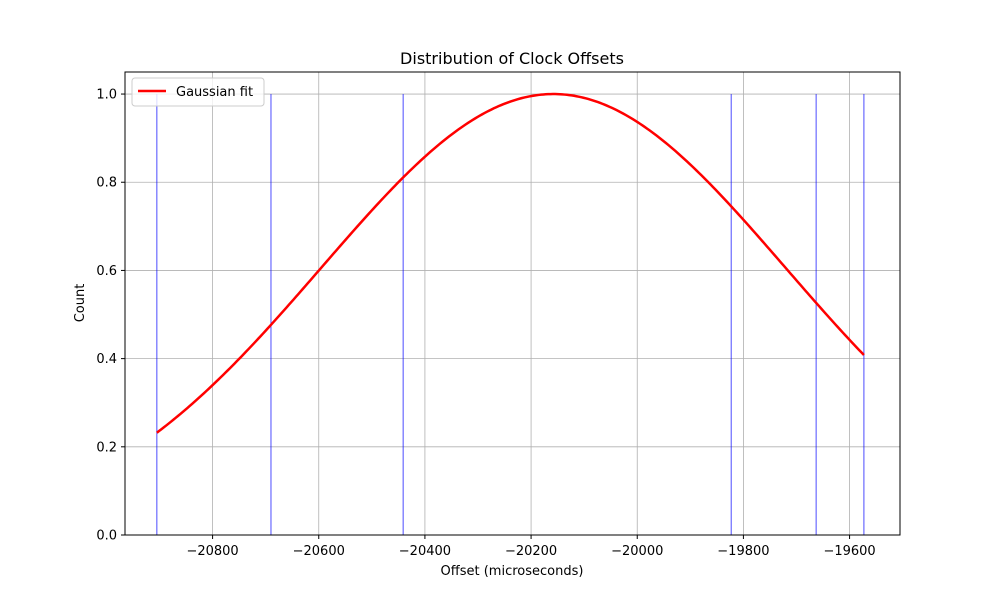  Describe the element at coordinates (743, 551) in the screenshot. I see `x-tick-label: −19800` at that location.